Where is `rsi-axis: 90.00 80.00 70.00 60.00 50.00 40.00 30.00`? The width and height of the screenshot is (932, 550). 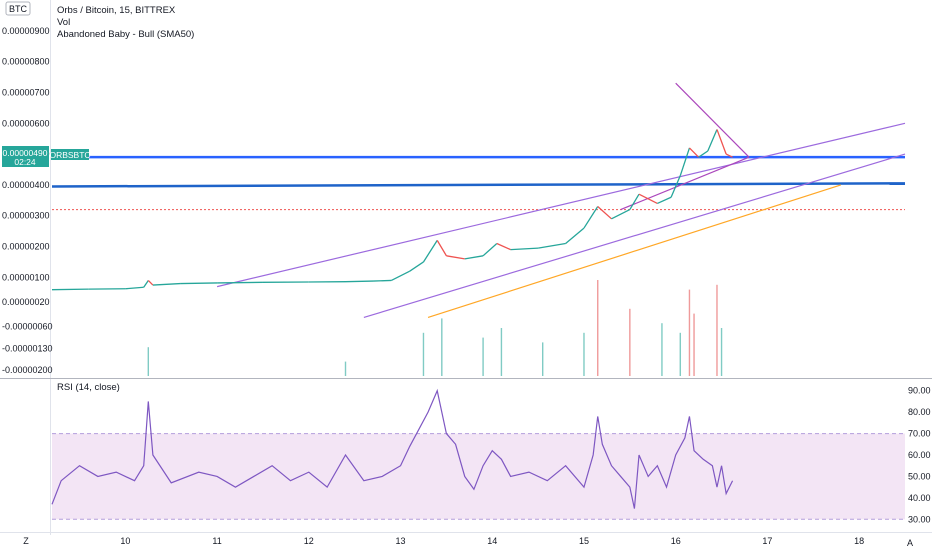 rsi-axis: 90.00 80.00 70.00 60.00 50.00 40.00 30.00 is located at coordinates (919, 455).